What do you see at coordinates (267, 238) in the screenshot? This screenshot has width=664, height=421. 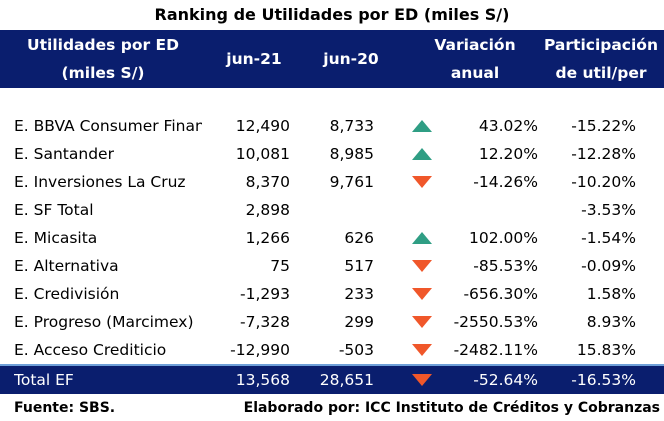 I see `row-jun21: 1,266` at bounding box center [267, 238].